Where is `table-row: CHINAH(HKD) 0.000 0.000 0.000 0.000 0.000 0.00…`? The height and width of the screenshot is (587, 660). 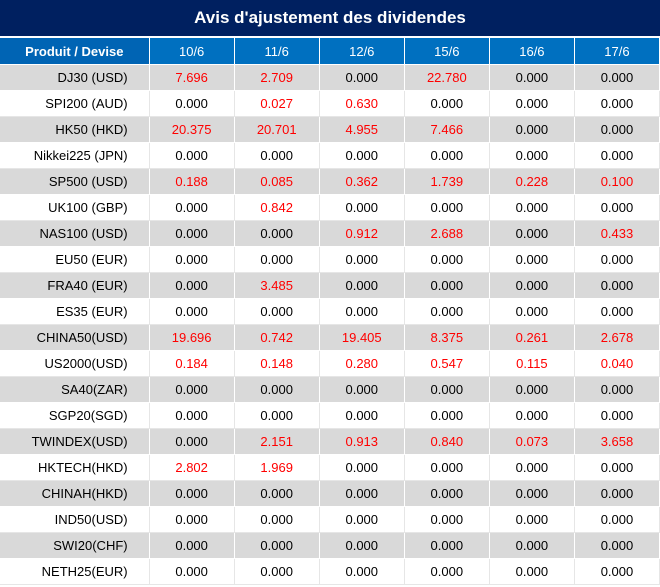
table-row: CHINAH(HKD) 0.000 0.000 0.000 0.000 0.000 0.00… is located at coordinates (330, 493).